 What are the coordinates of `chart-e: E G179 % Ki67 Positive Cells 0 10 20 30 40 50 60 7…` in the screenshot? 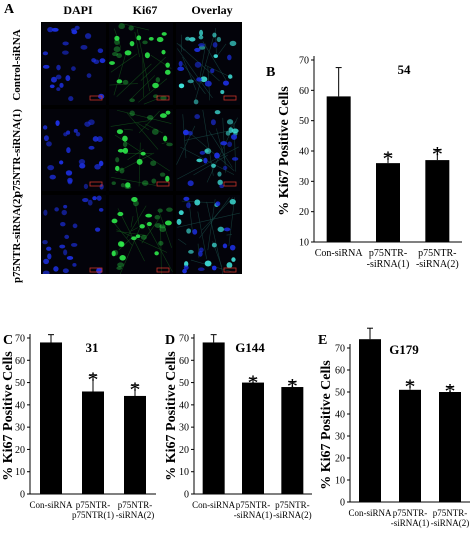 It's located at (394, 427).